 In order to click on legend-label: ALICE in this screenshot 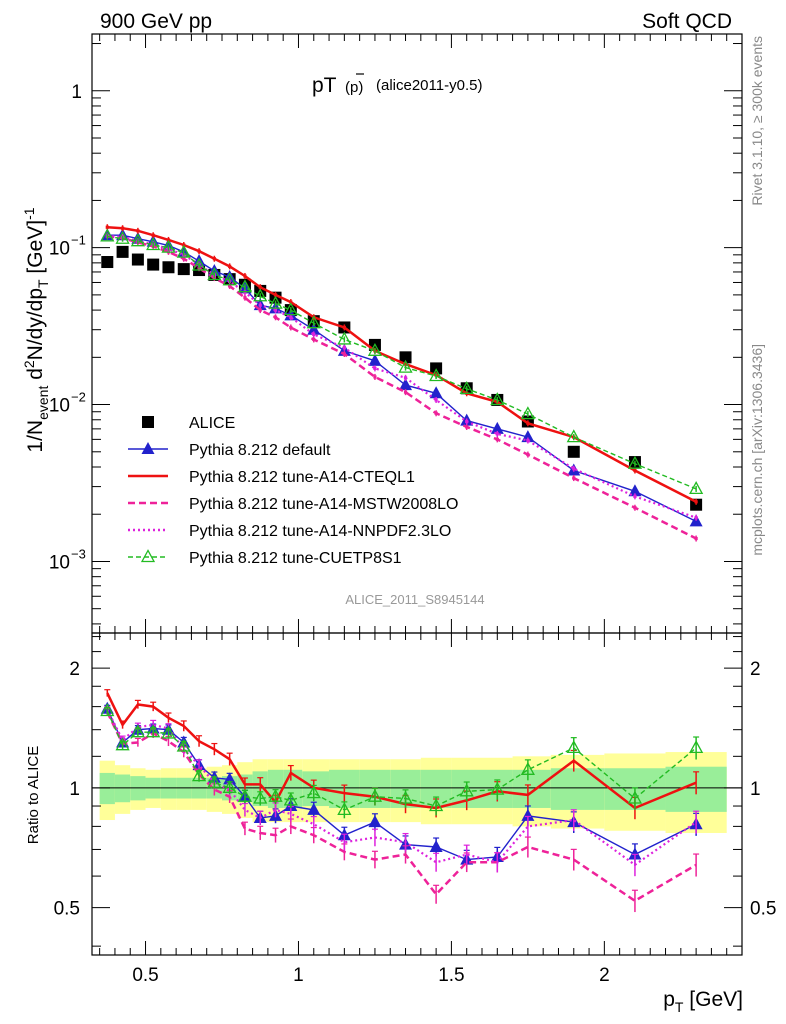, I will do `click(212, 423)`.